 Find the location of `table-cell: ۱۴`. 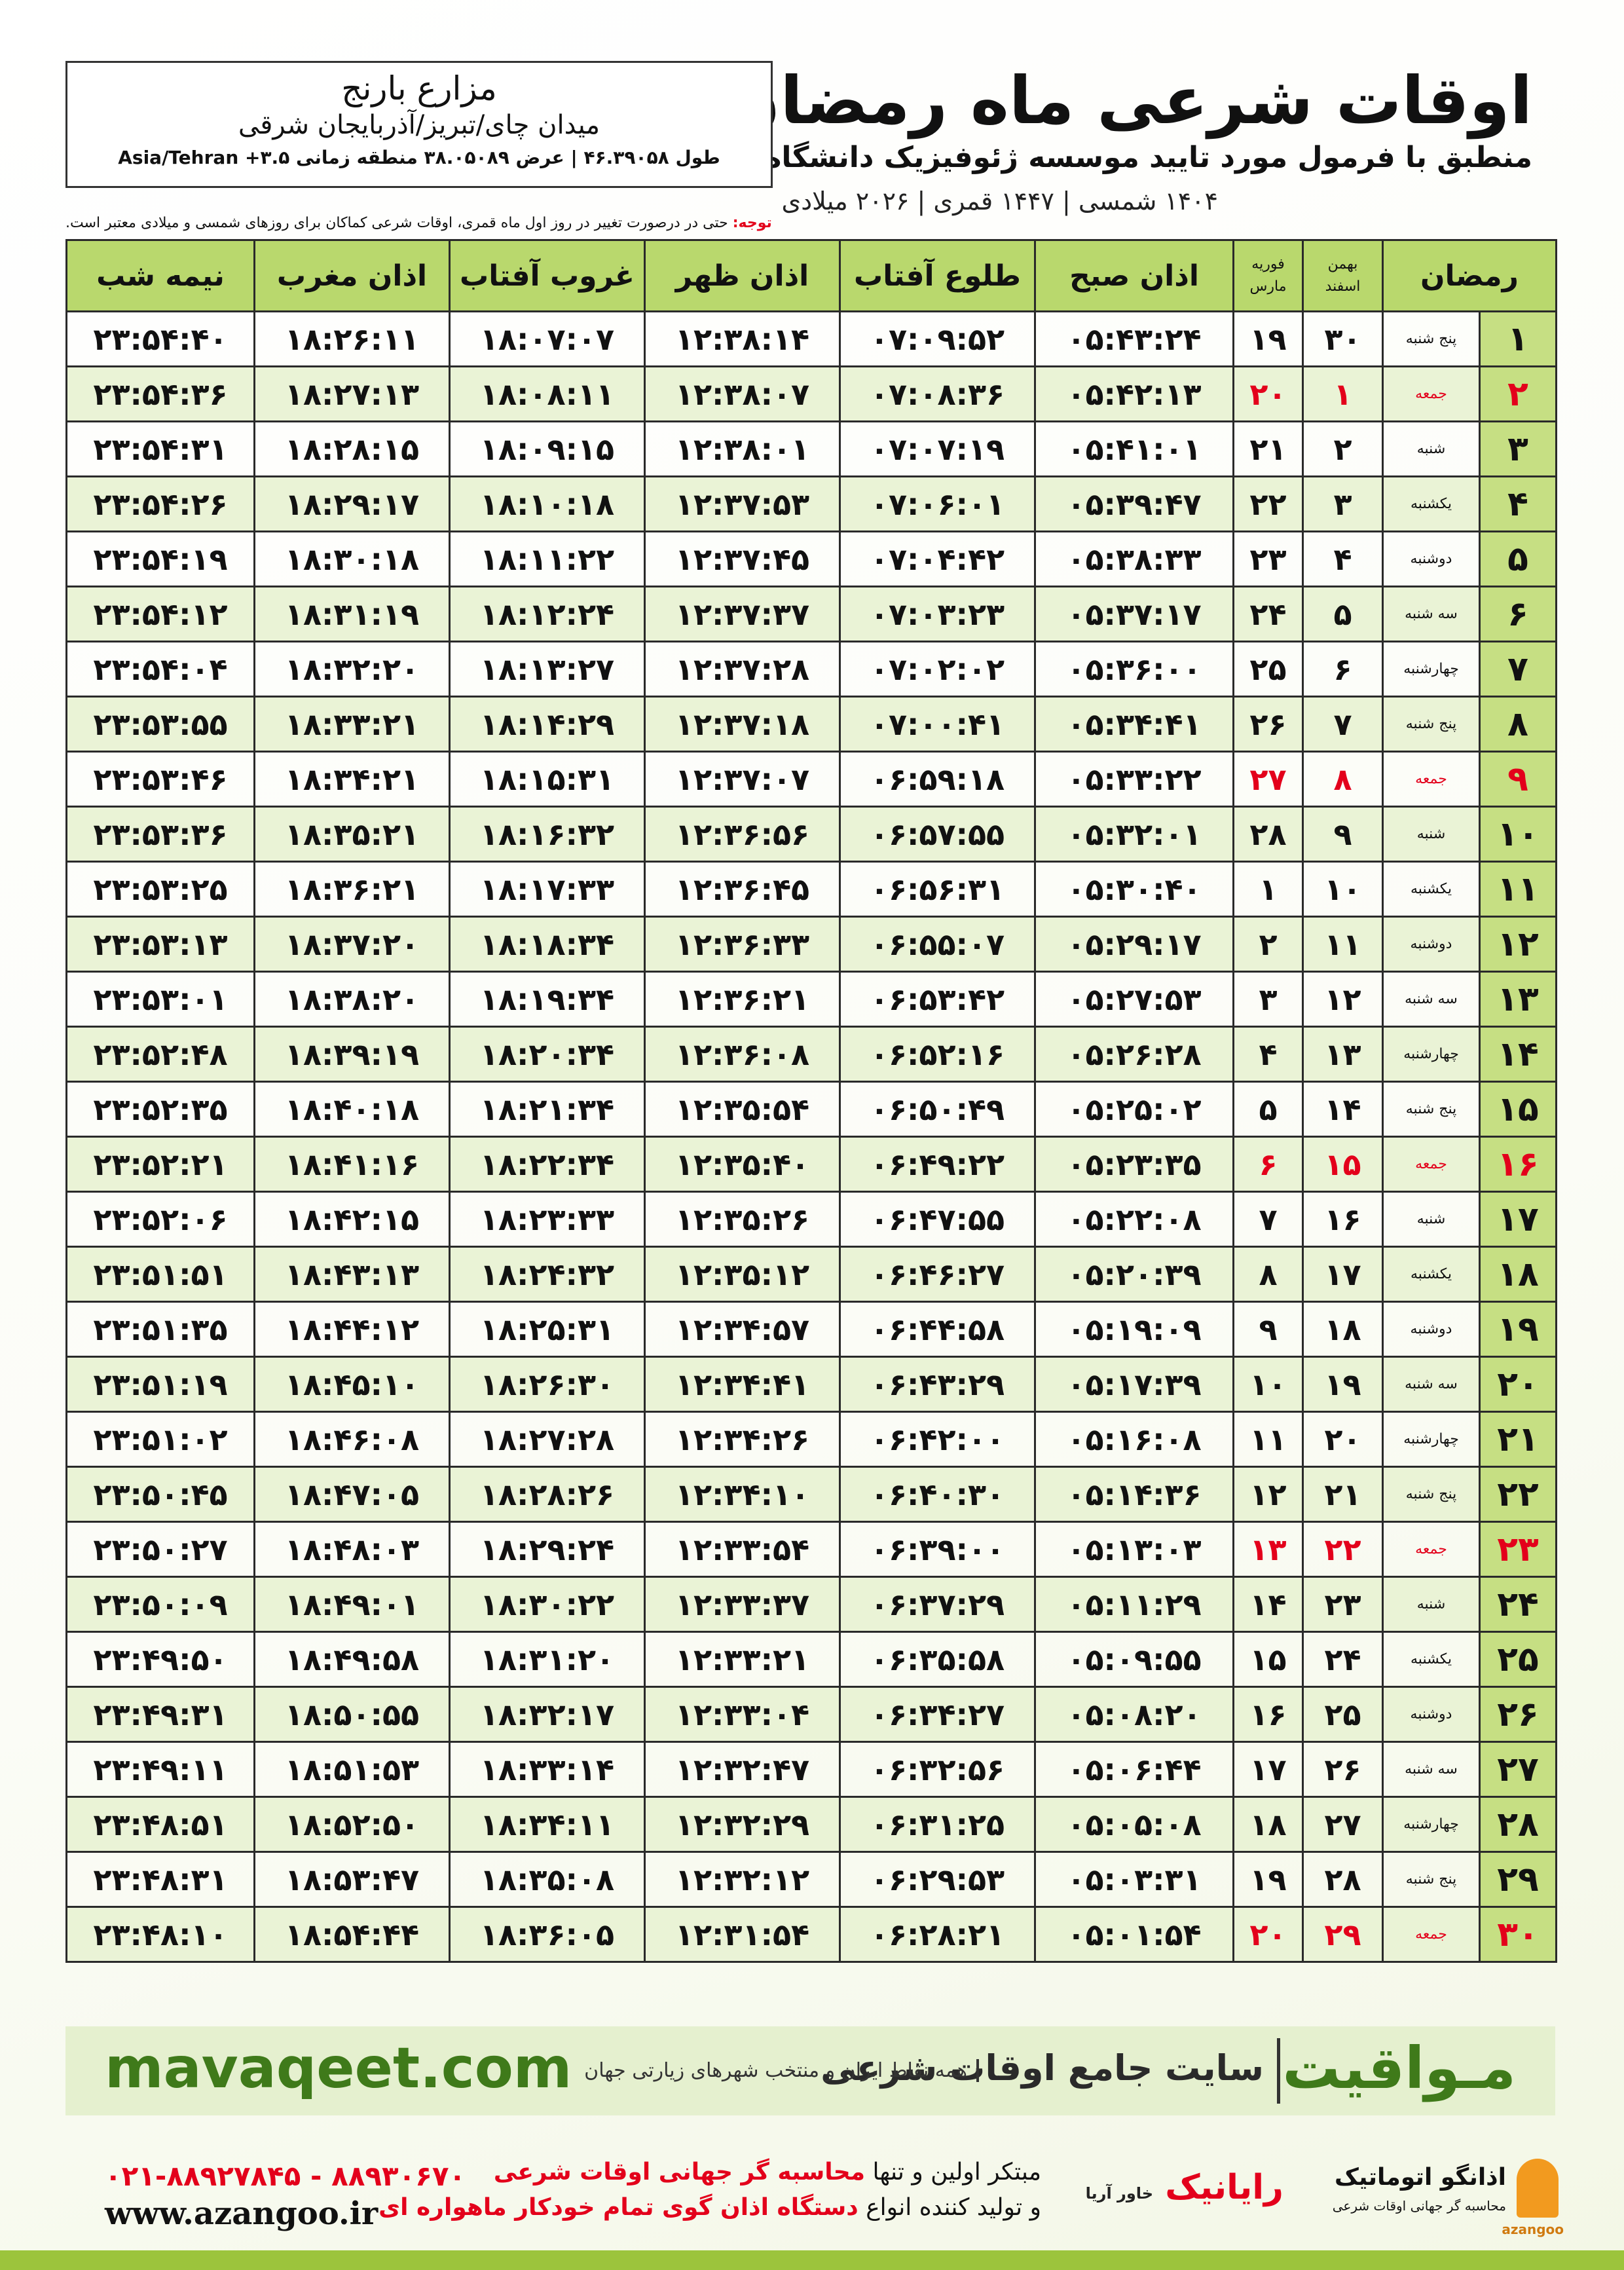

table-cell: ۱۴ is located at coordinates (1343, 1109).